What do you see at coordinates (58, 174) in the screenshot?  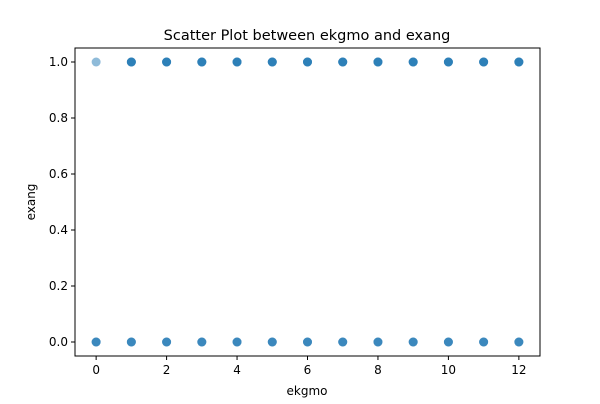 I see `y-tick-label: 0.6` at bounding box center [58, 174].